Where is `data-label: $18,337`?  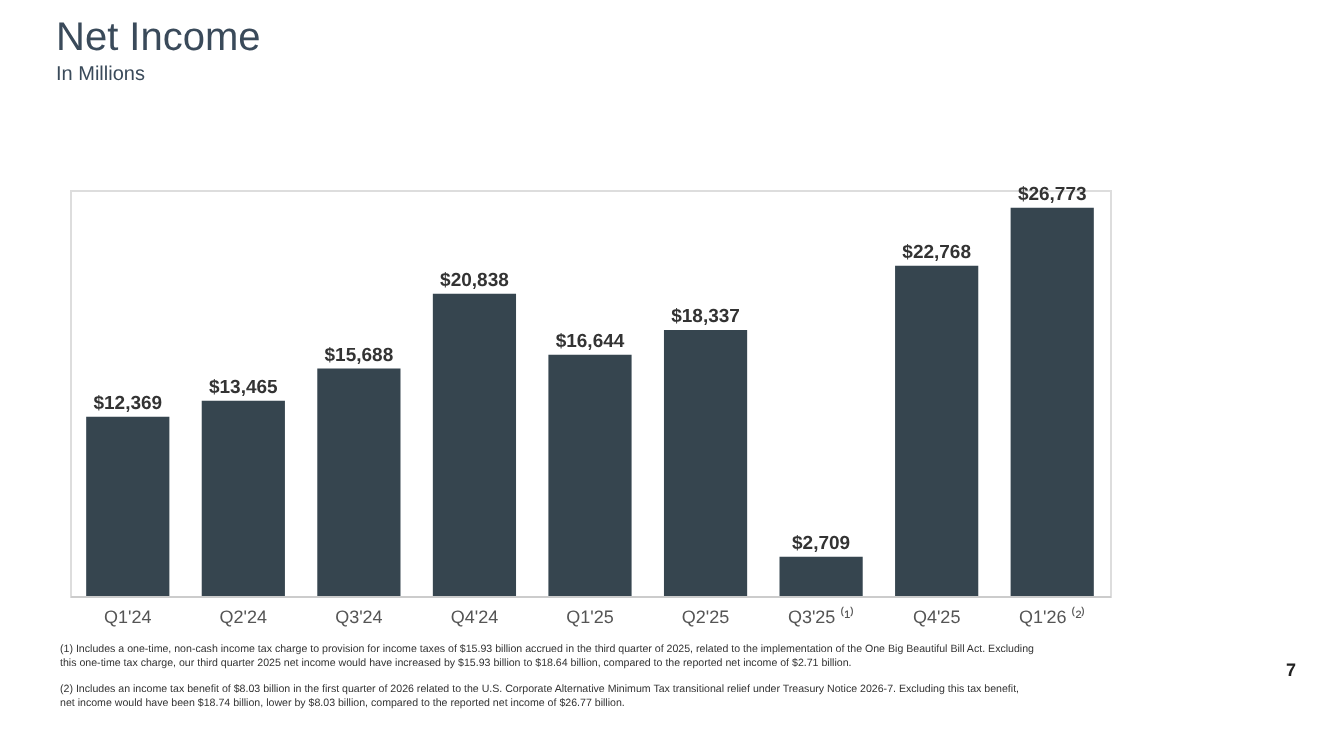
data-label: $18,337 is located at coordinates (705, 317).